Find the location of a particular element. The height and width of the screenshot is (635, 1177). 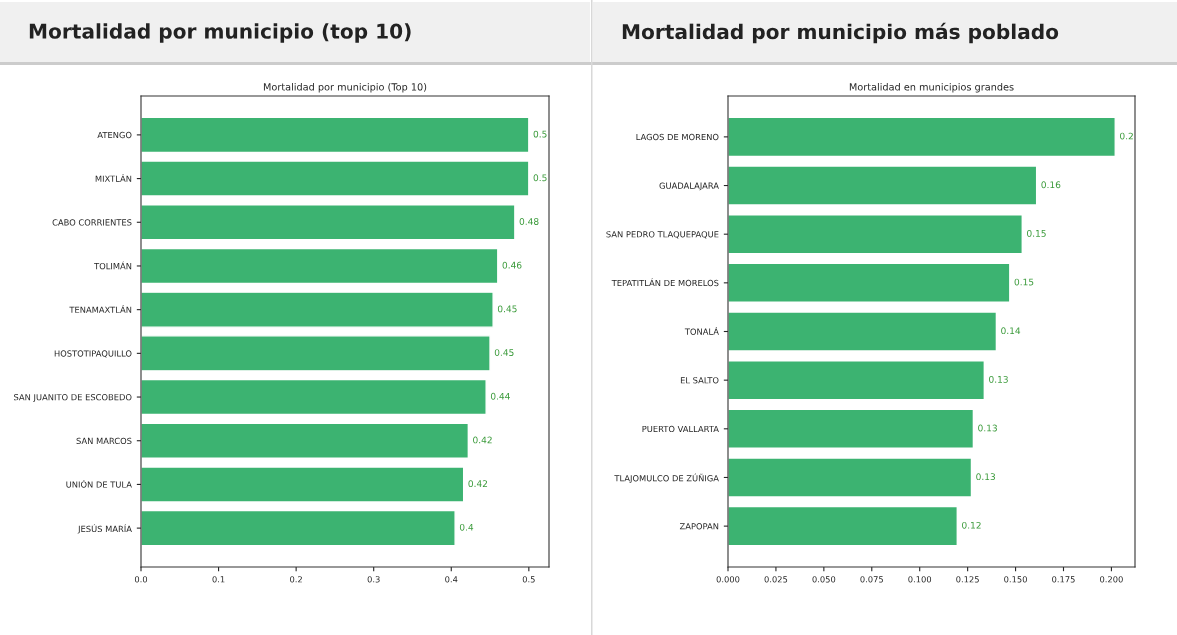

y-tick-label: PUERTO VALLARTA is located at coordinates (680, 429).